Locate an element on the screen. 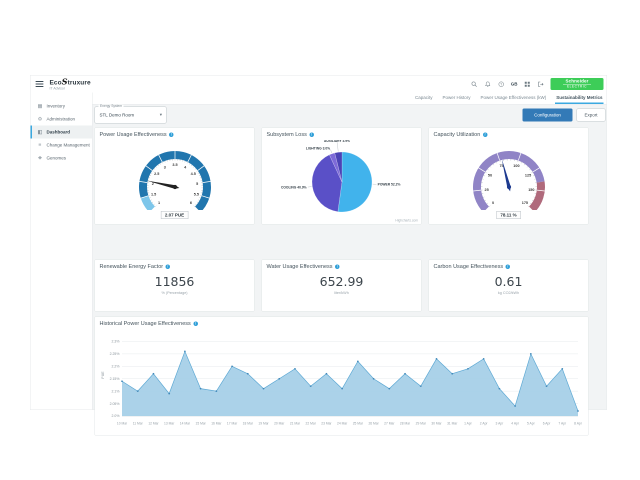 The height and width of the screenshot is (480, 640). svg-text: 16 Mar is located at coordinates (216, 424).